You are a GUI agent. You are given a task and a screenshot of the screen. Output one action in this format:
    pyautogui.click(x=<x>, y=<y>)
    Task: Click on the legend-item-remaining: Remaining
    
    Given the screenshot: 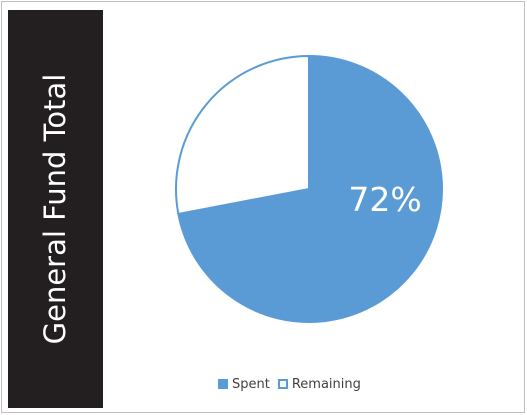 What is the action you would take?
    pyautogui.click(x=319, y=384)
    